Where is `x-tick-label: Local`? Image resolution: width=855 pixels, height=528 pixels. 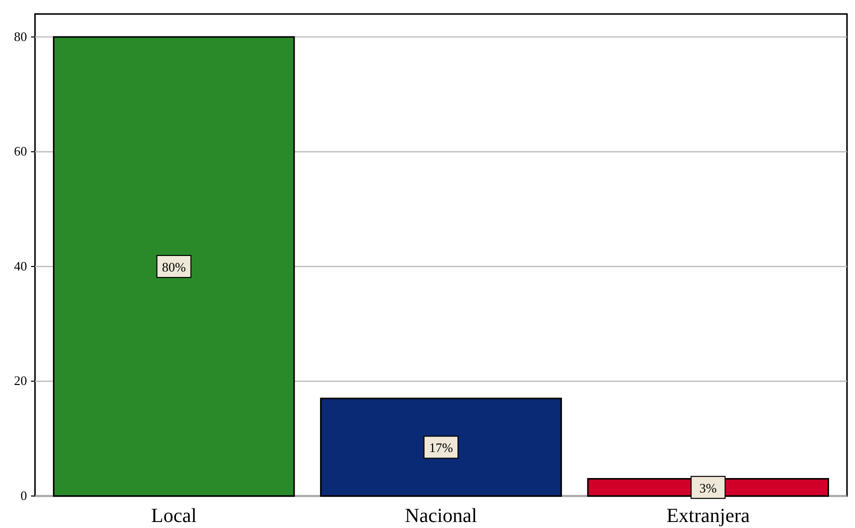
x-tick-label: Local is located at coordinates (174, 516).